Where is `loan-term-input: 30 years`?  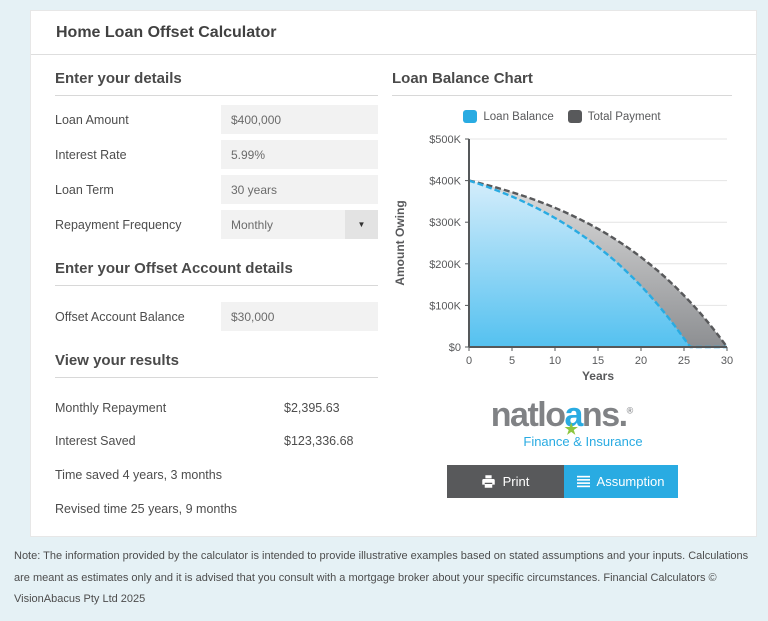 loan-term-input: 30 years is located at coordinates (299, 189).